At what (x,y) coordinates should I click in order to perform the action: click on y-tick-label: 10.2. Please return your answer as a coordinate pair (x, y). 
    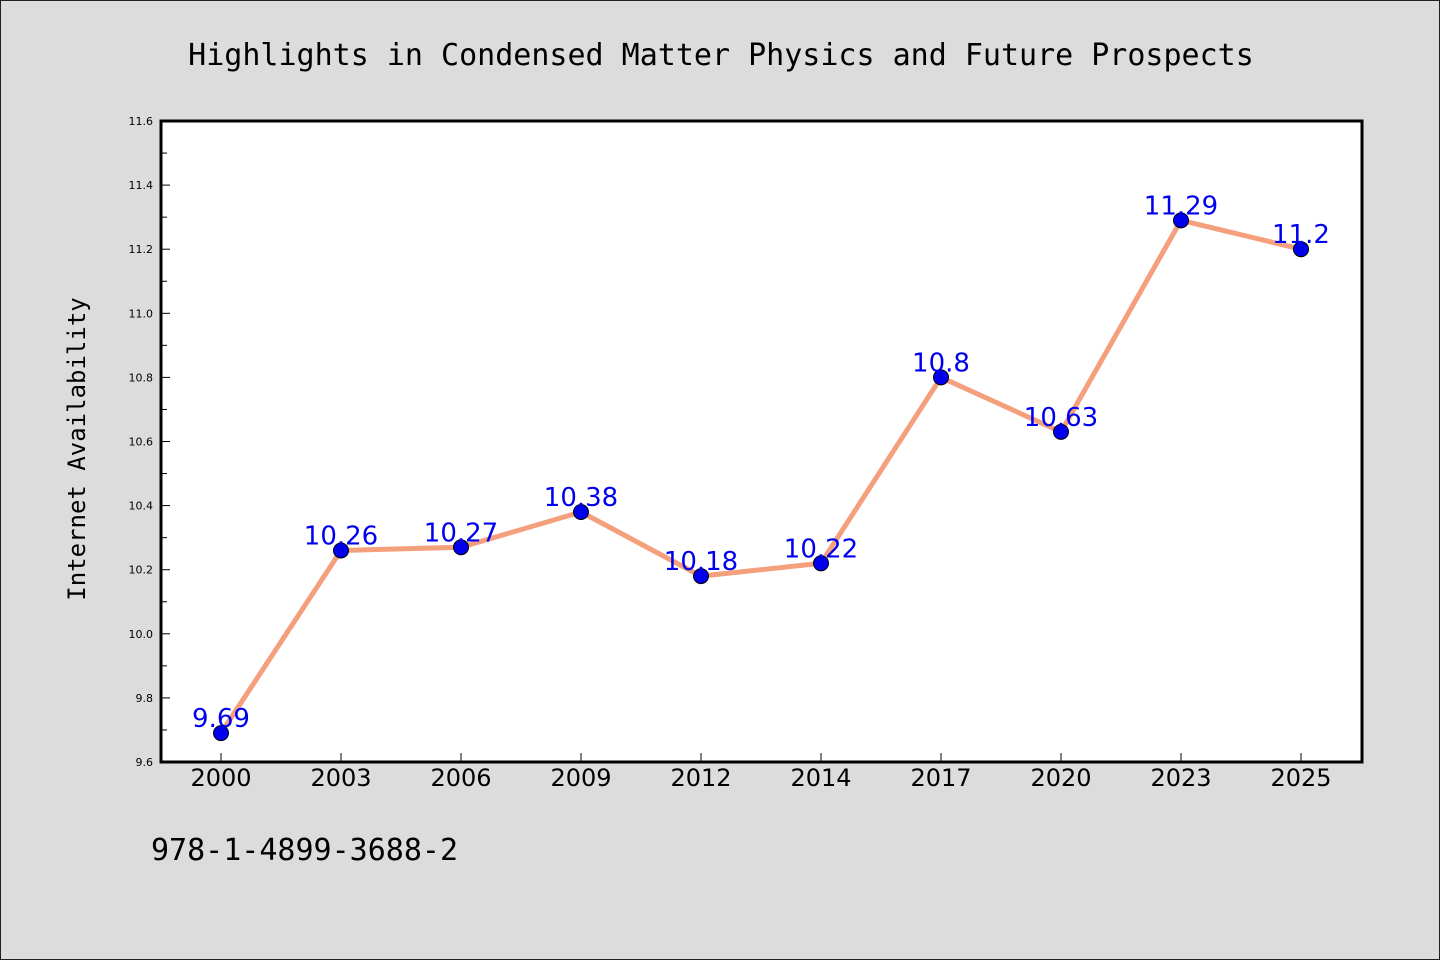
    Looking at the image, I should click on (141, 570).